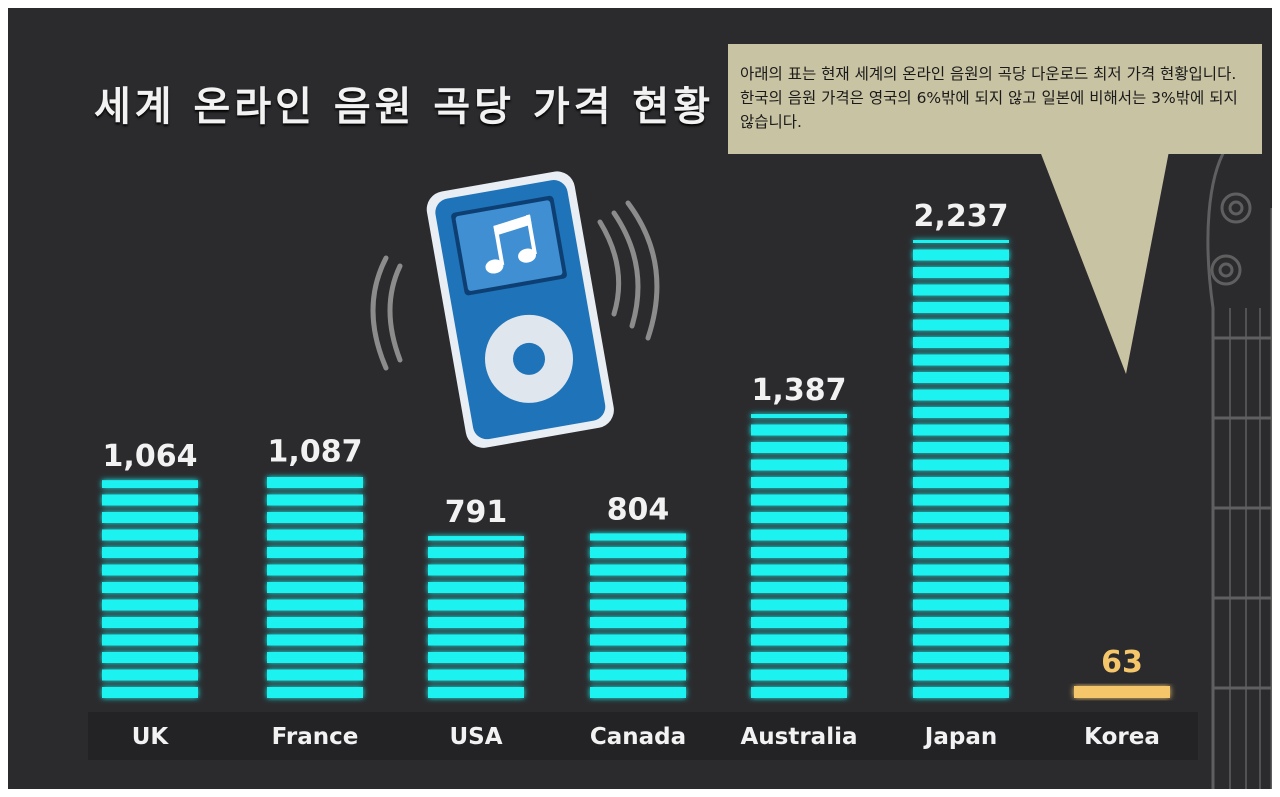 The width and height of the screenshot is (1280, 797). What do you see at coordinates (315, 587) in the screenshot?
I see `bar-france` at bounding box center [315, 587].